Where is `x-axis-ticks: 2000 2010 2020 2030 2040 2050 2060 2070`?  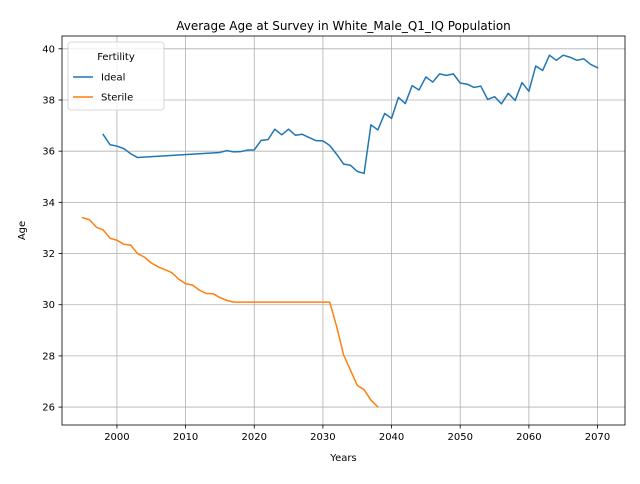
x-axis-ticks: 2000 2010 2020 2030 2040 2050 2060 2070 is located at coordinates (357, 434).